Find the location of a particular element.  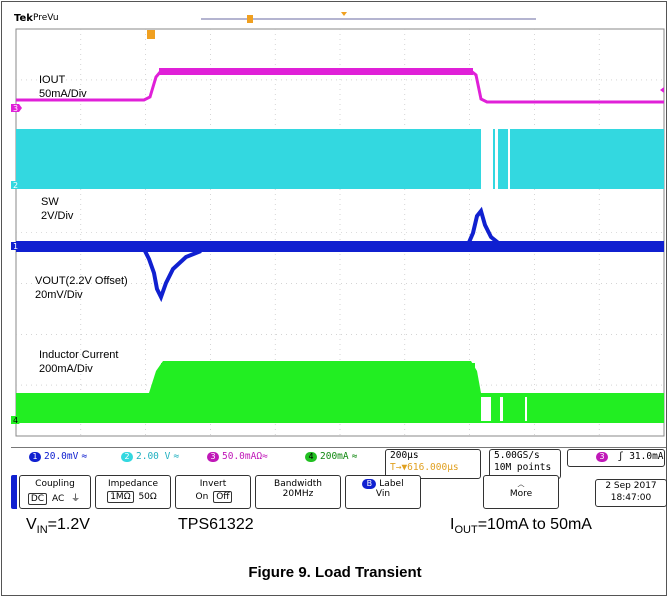

part-number-caption: TPS61322 is located at coordinates (216, 524).